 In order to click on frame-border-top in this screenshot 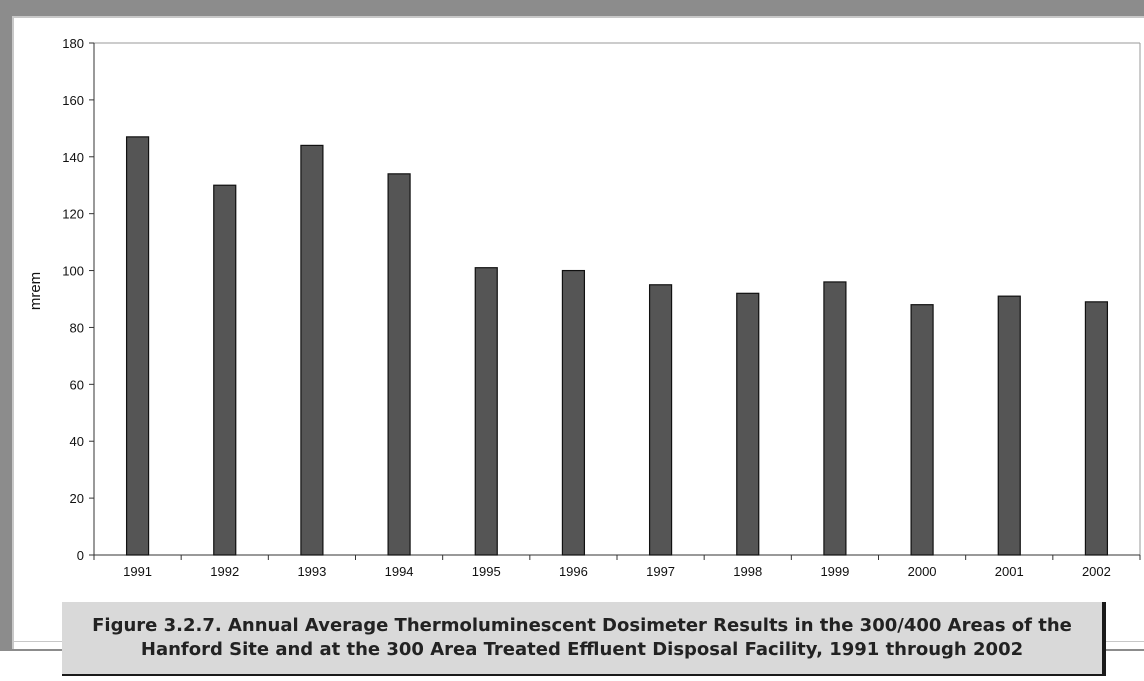, I will do `click(572, 8)`.